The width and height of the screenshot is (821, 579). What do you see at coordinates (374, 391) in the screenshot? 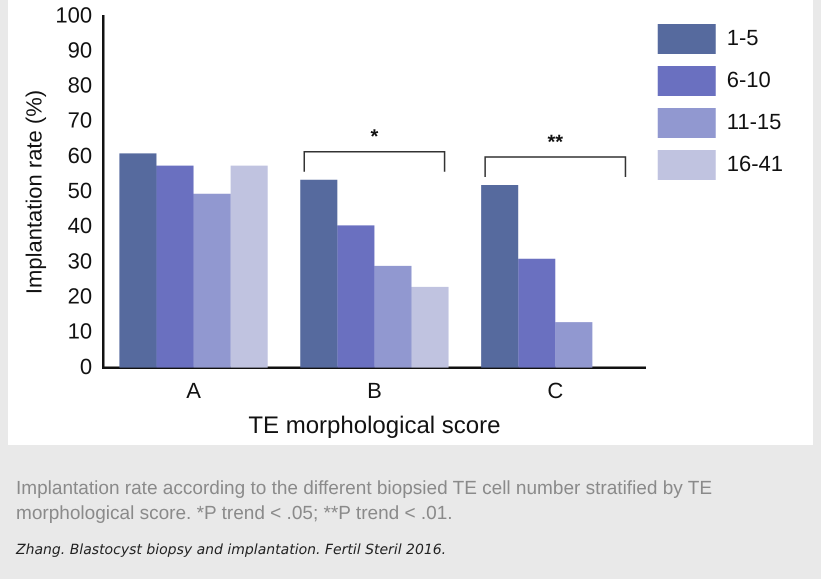
I see `x-tick-label: B` at bounding box center [374, 391].